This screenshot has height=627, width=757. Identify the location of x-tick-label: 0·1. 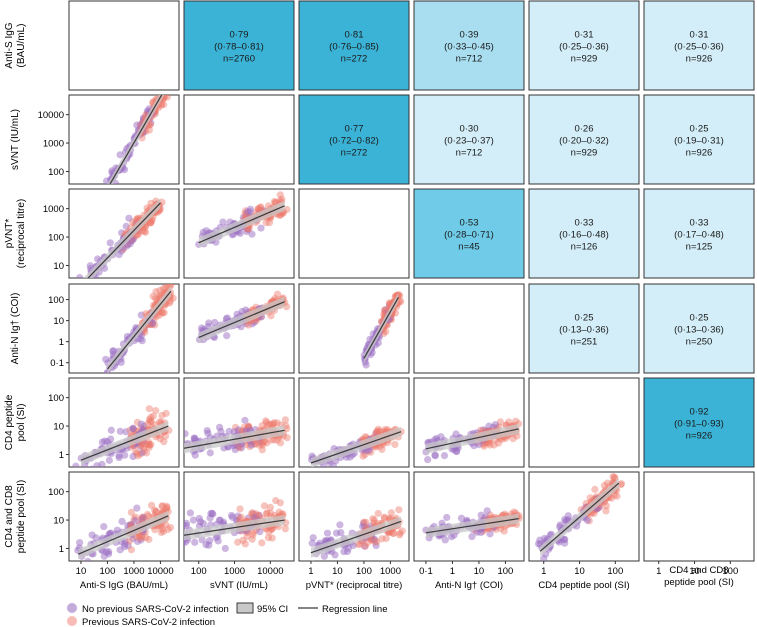
(426, 571).